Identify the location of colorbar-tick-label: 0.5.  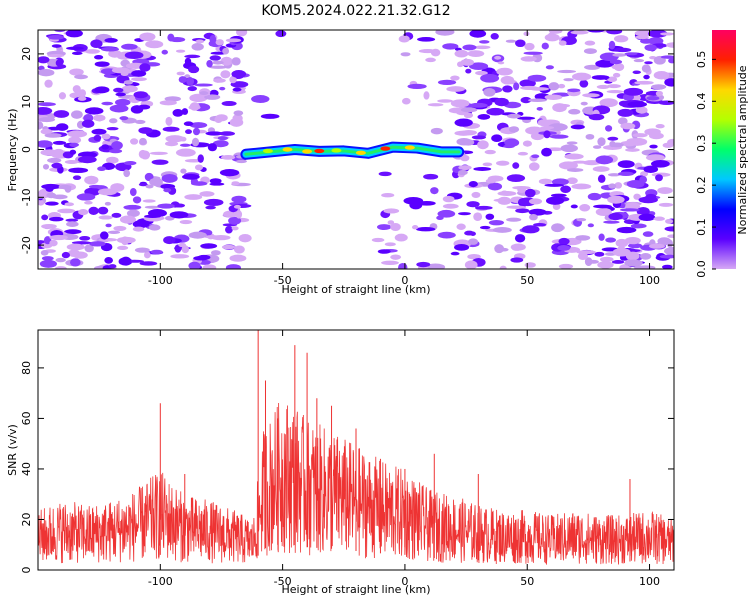
(701, 60).